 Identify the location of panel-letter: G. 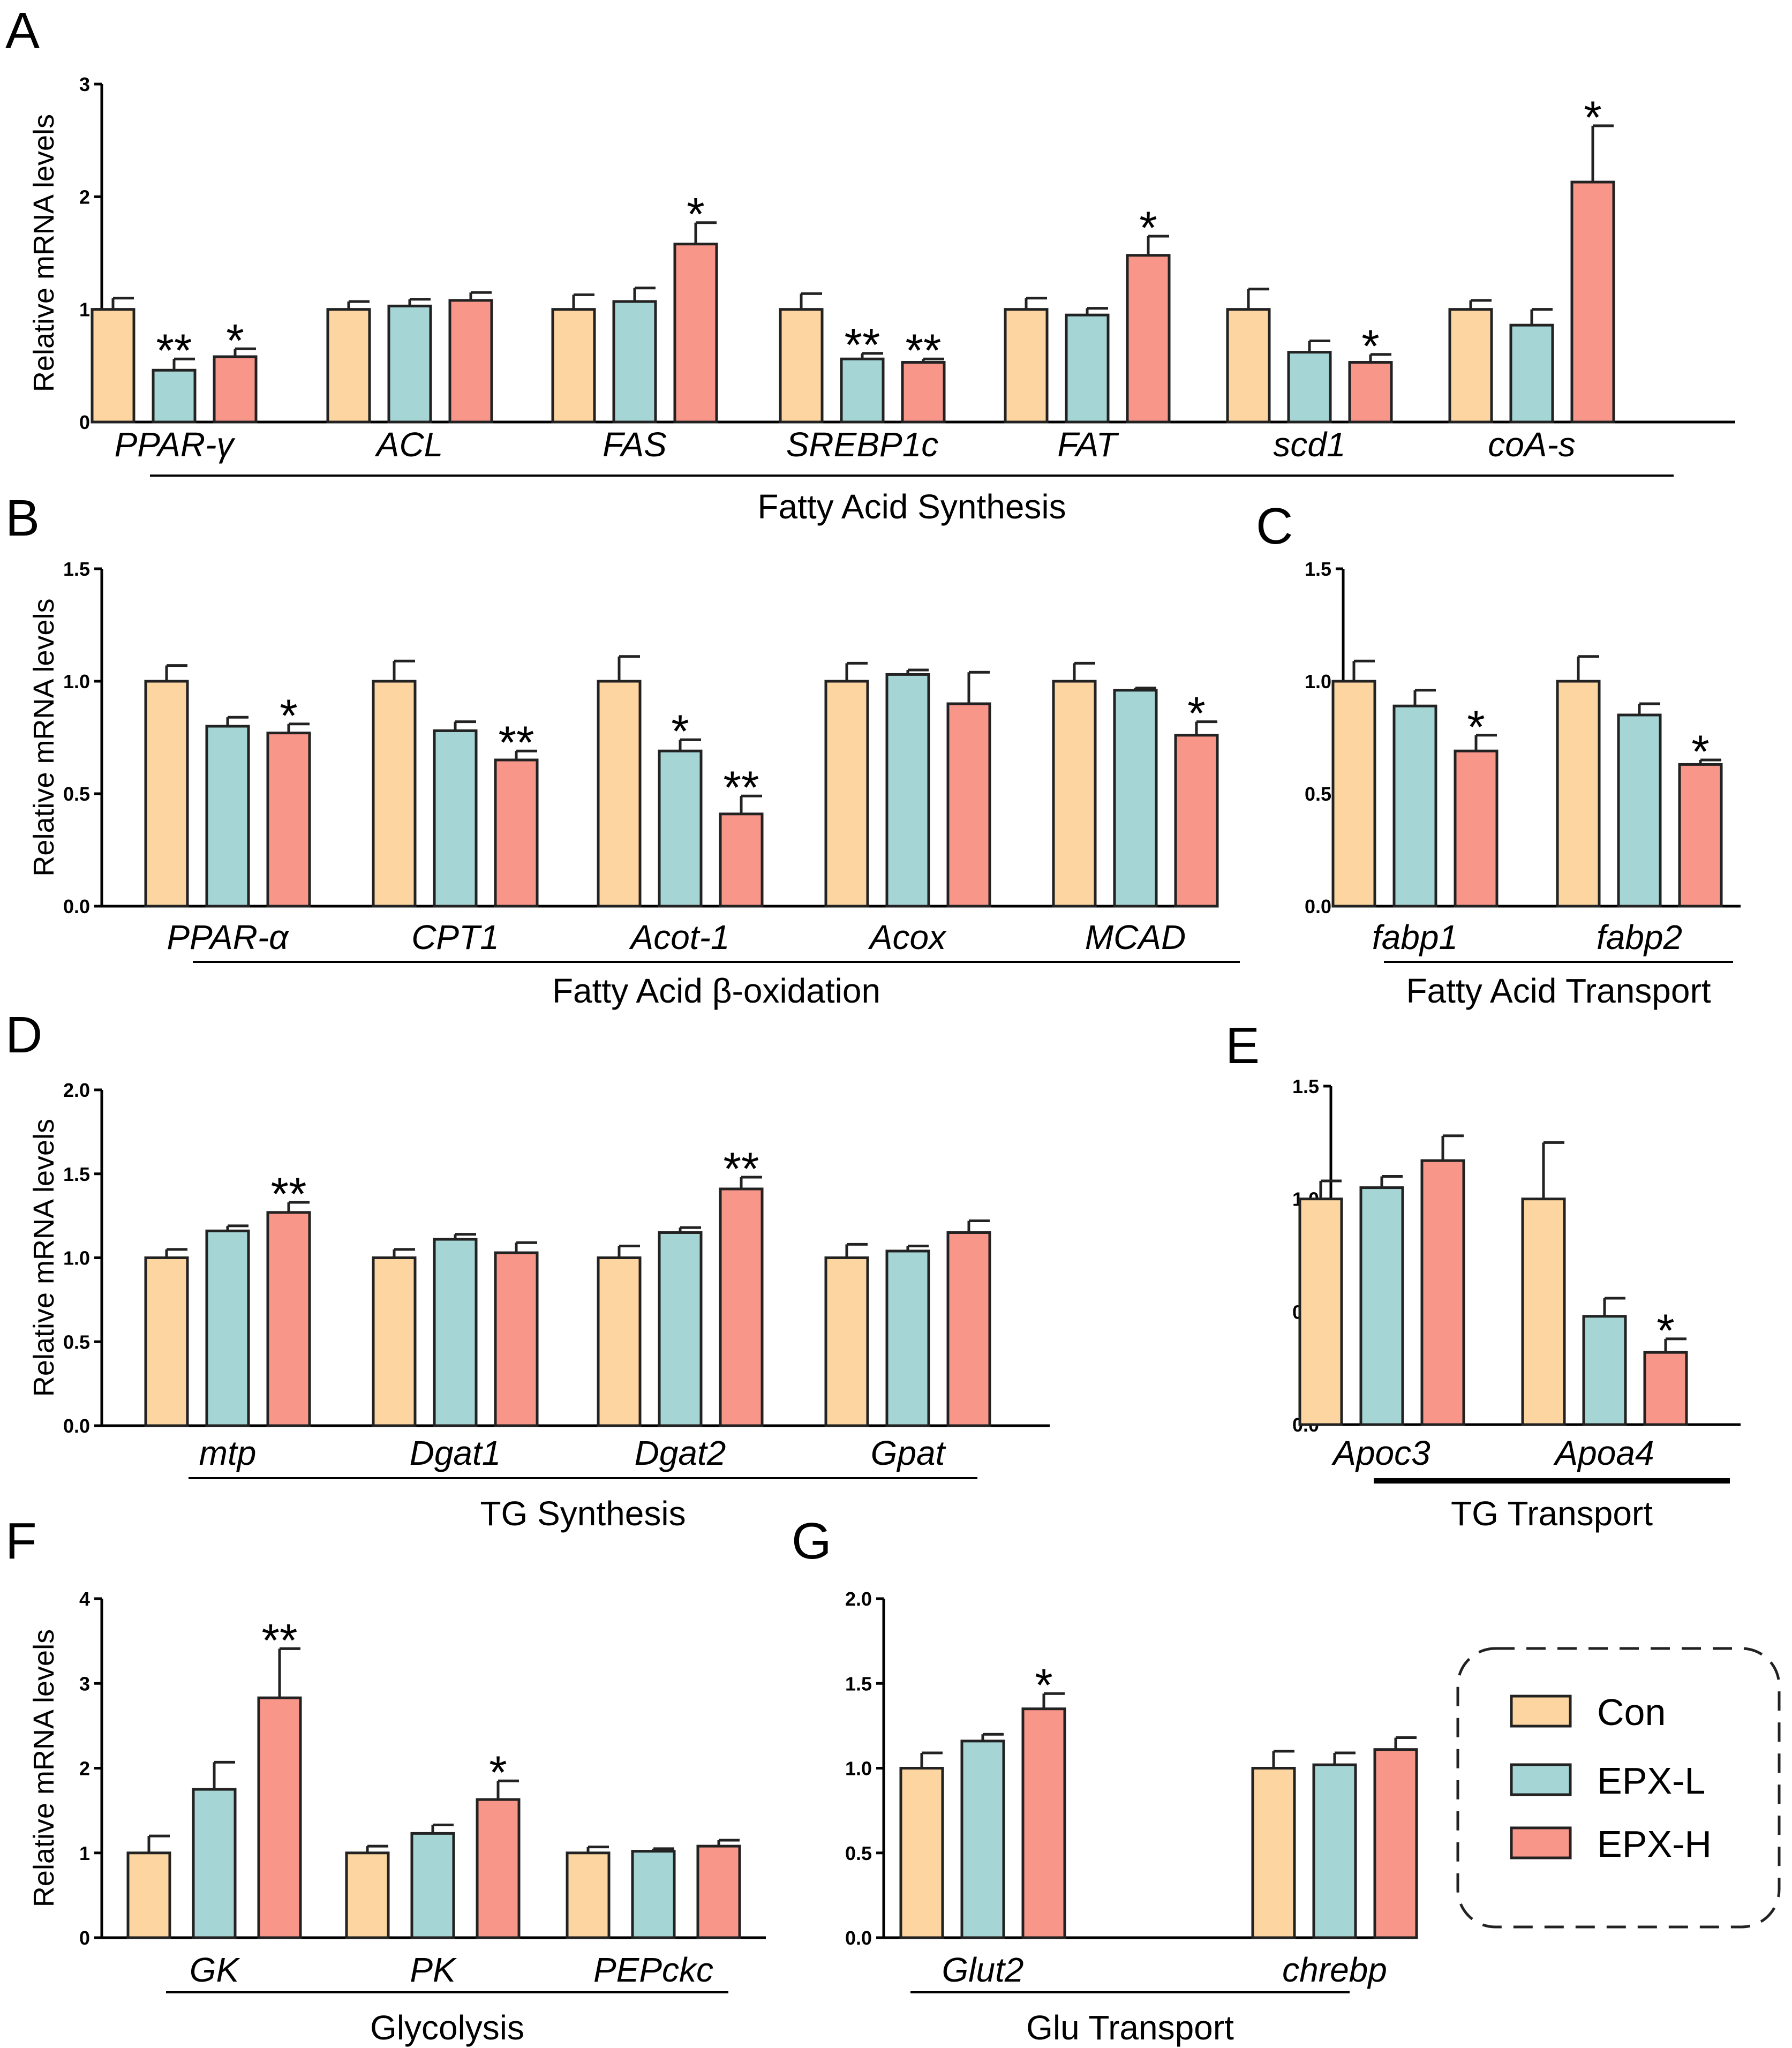
(812, 1541).